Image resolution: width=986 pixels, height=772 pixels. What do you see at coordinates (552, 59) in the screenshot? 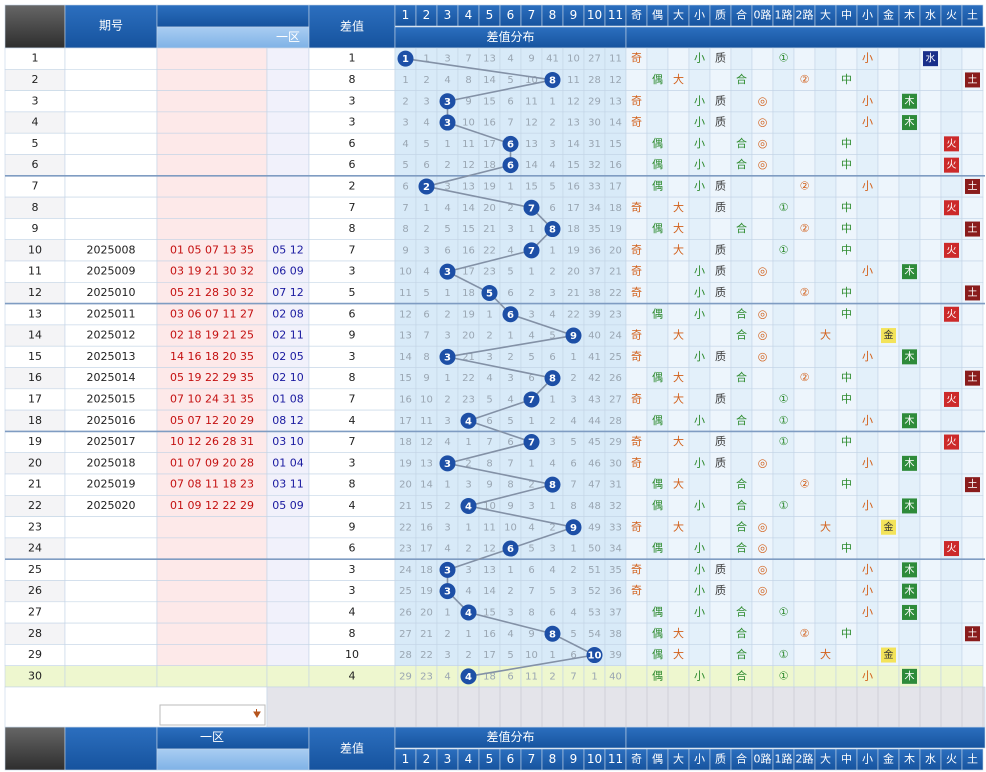
I see `missing-count: 41` at bounding box center [552, 59].